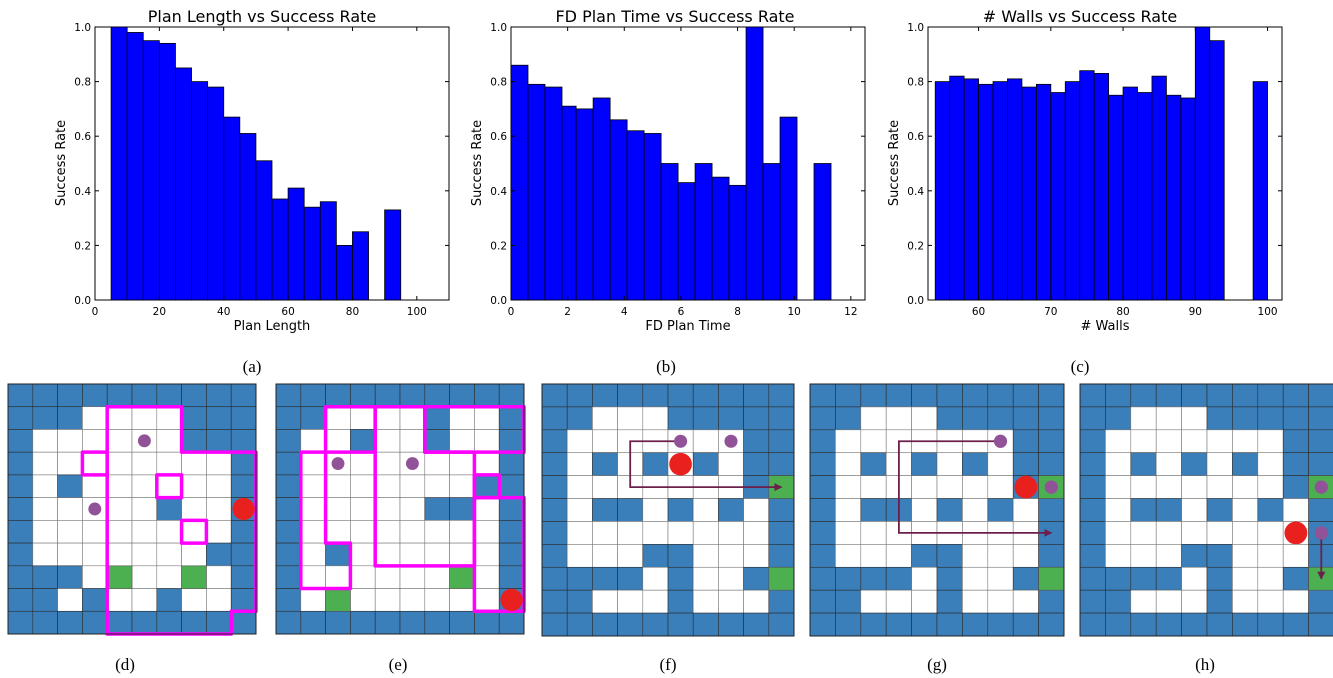  Describe the element at coordinates (252, 366) in the screenshot. I see `caption-a: (a)` at that location.